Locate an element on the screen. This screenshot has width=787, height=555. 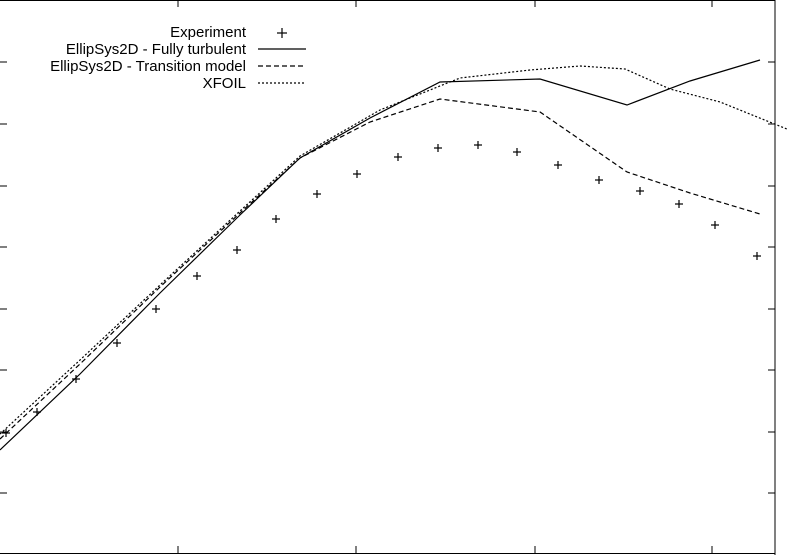
legend-label-fully-turbulent: EllipSys2D - Fully turbulent is located at coordinates (156, 49).